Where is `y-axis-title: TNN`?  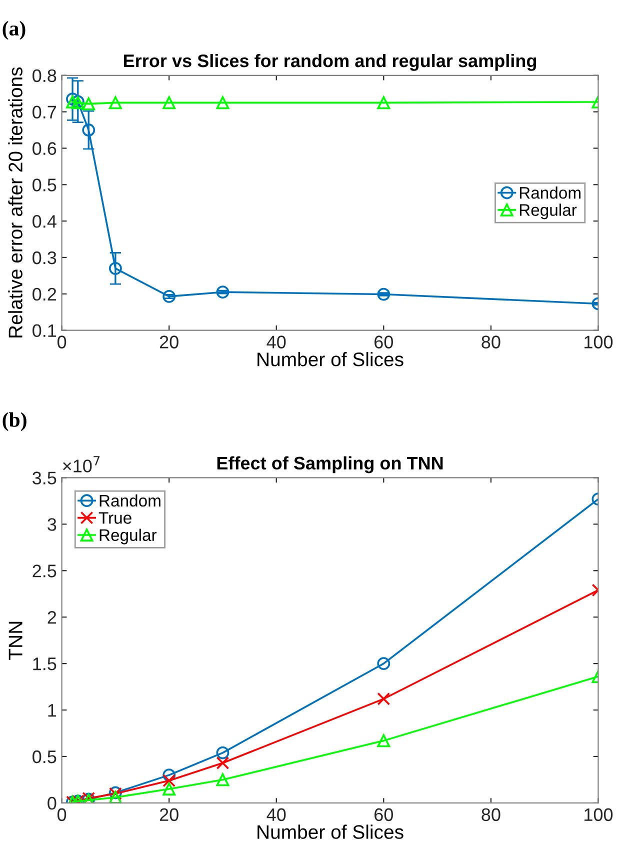 y-axis-title: TNN is located at coordinates (15, 641).